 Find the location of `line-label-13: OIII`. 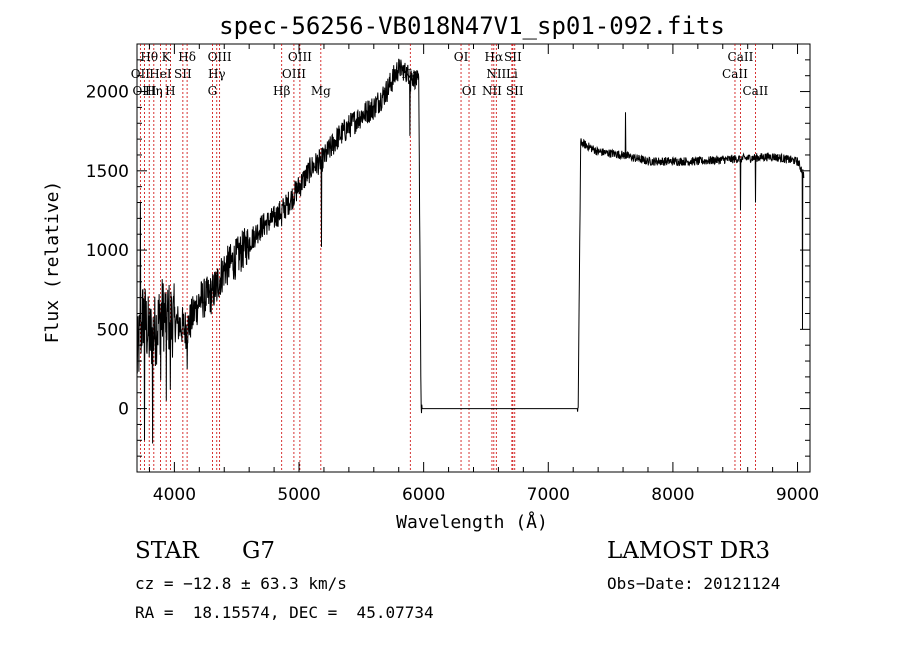

line-label-13: OIII is located at coordinates (300, 57).